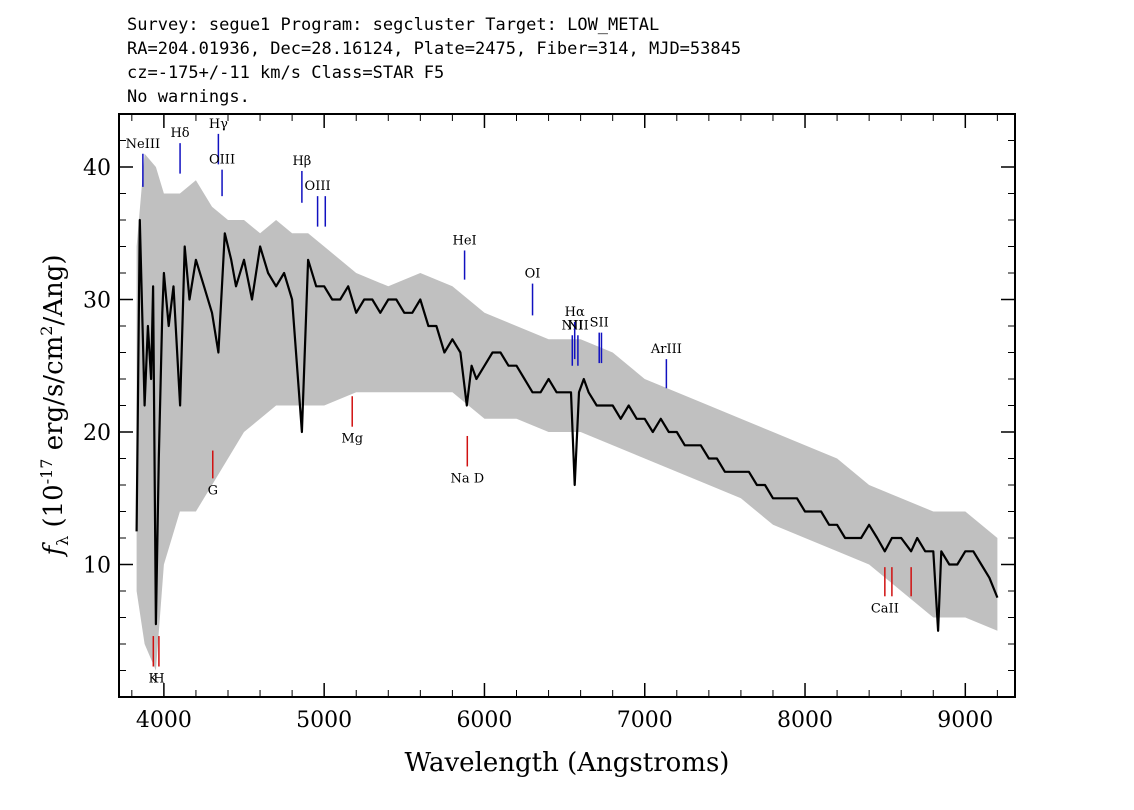 The width and height of the screenshot is (1134, 810). I want to click on line-label-4: Hβ, so click(301, 161).